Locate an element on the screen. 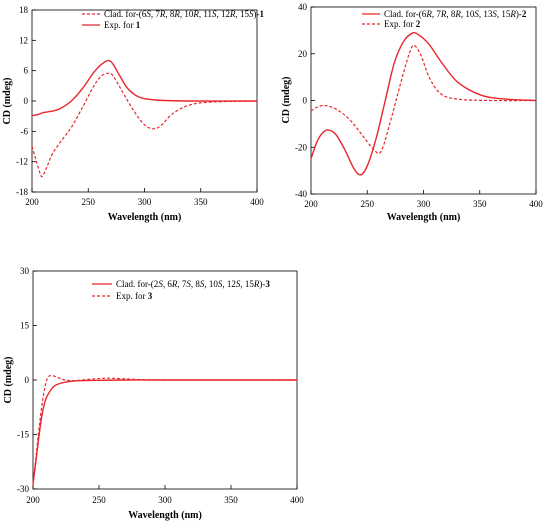 The image size is (550, 526). panel-c-ytick: -15 is located at coordinates (23, 435).